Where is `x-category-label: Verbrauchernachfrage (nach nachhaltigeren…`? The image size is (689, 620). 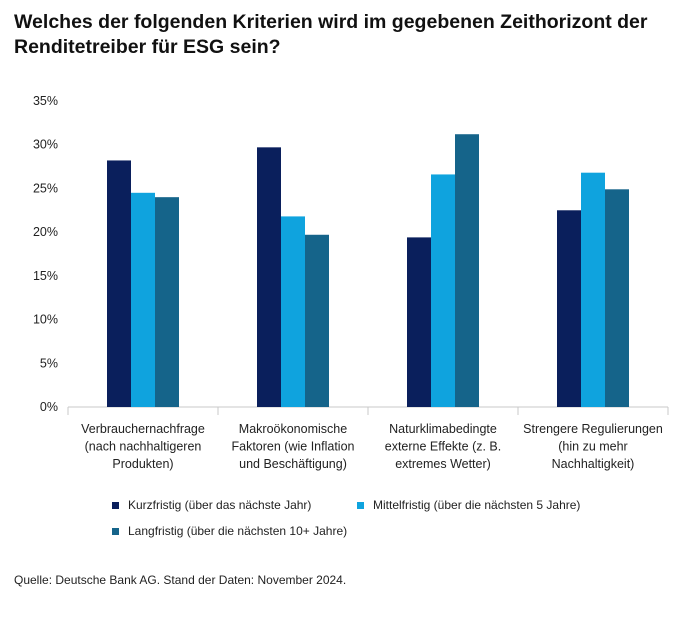 x-category-label: Verbrauchernachfrage (nach nachhaltigeren… is located at coordinates (143, 446).